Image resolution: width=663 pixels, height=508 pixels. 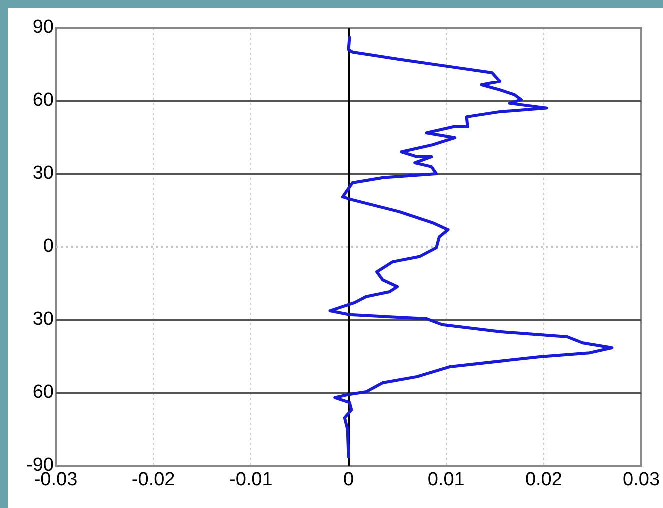 I want to click on x-tick-label: 0.03, so click(x=641, y=480).